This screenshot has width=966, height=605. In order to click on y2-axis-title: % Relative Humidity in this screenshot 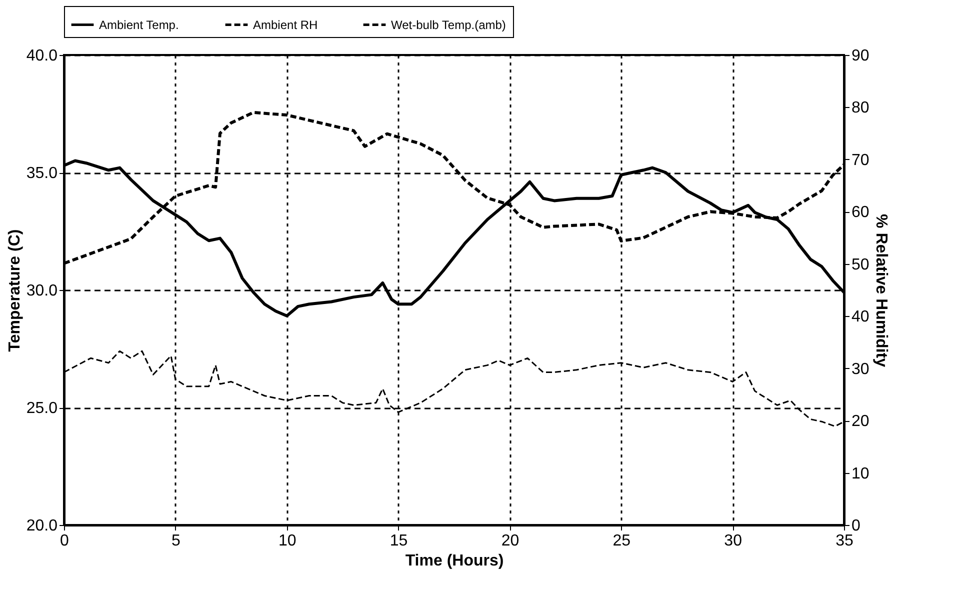, I will do `click(881, 291)`.